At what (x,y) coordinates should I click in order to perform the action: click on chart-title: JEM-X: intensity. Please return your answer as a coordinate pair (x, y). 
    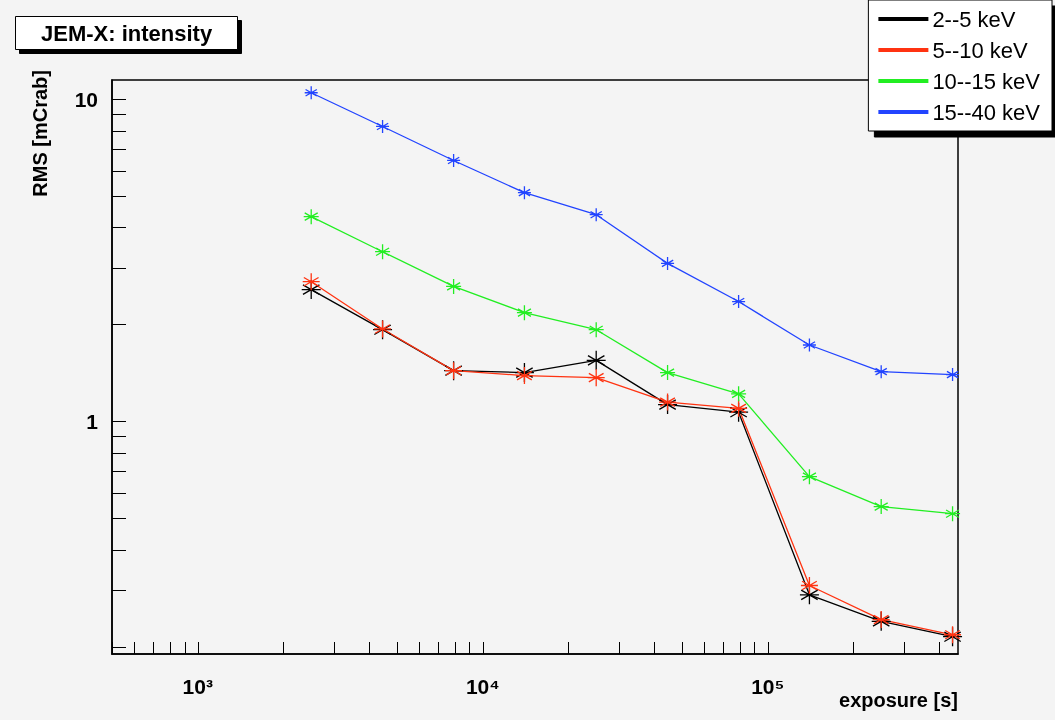
    Looking at the image, I should click on (127, 33).